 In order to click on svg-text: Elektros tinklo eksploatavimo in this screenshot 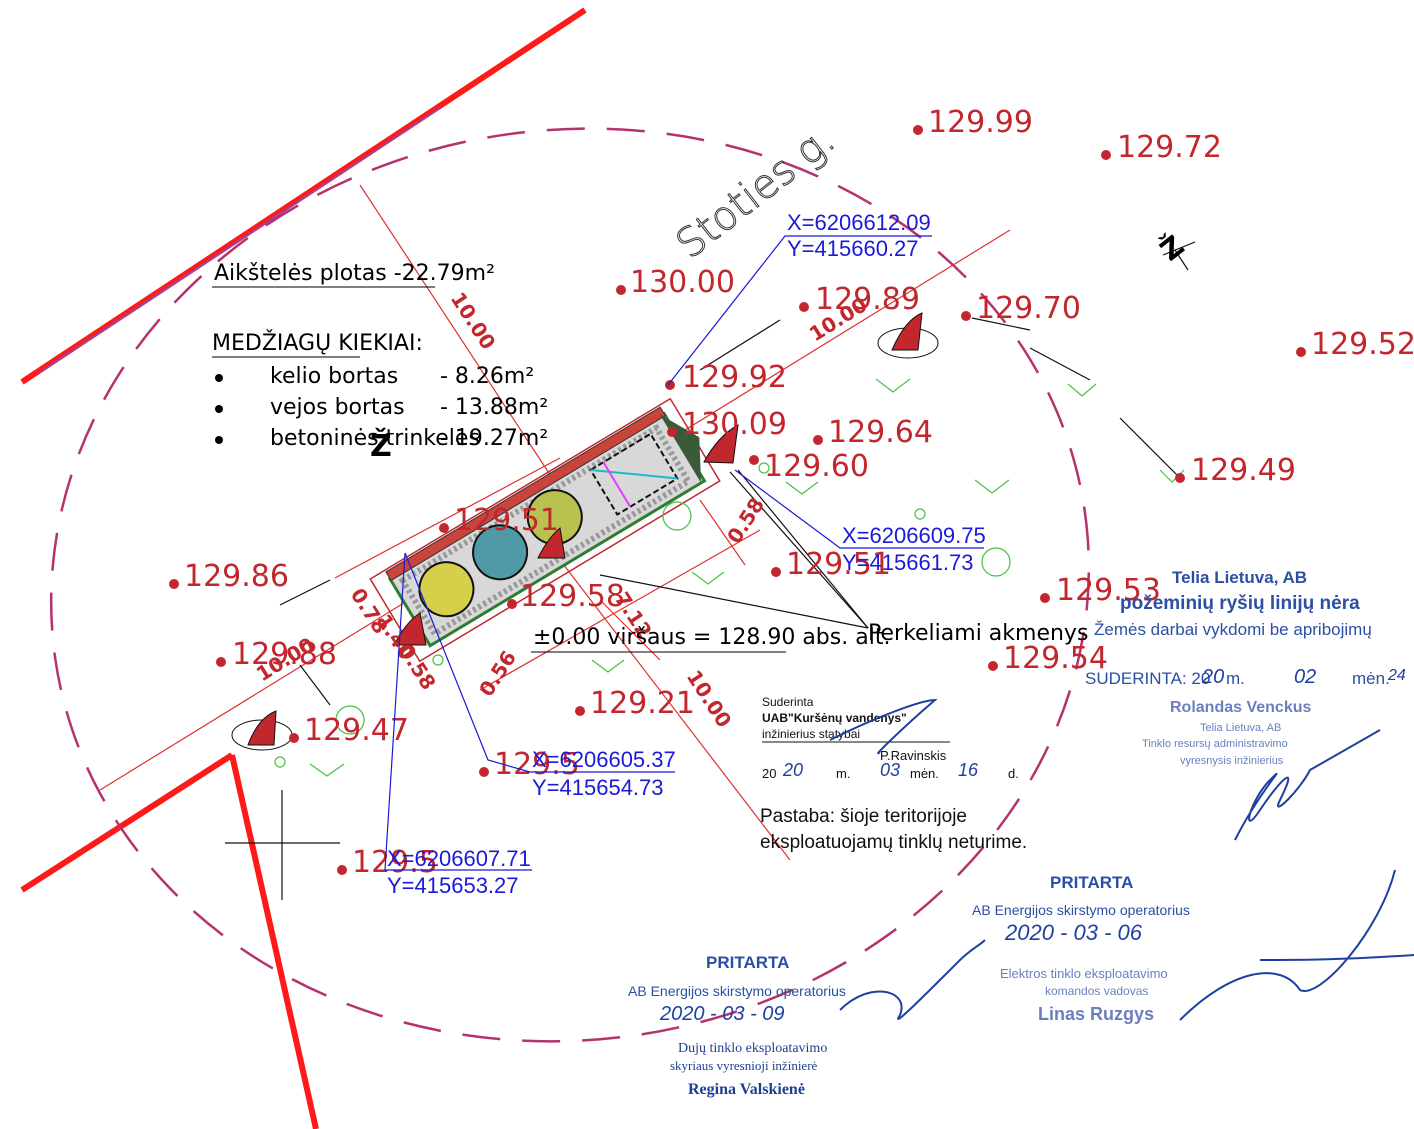, I will do `click(1084, 973)`.